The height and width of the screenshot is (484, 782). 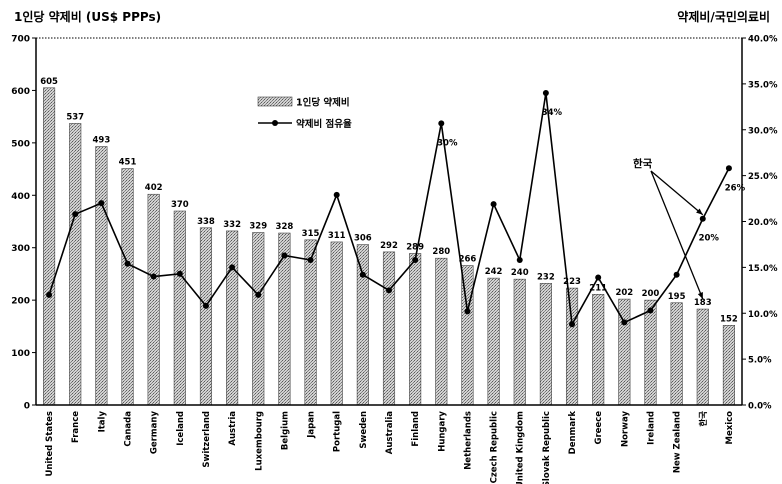 I want to click on bar-label-20: 223, so click(x=572, y=282).